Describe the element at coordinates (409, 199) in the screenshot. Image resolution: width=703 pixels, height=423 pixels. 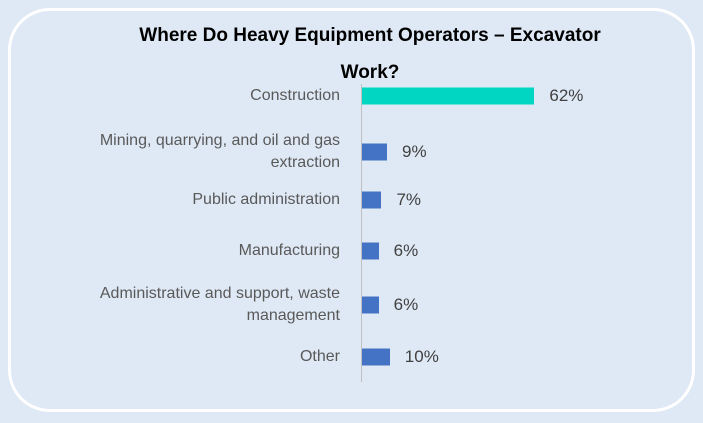
I see `data-label: 7%` at that location.